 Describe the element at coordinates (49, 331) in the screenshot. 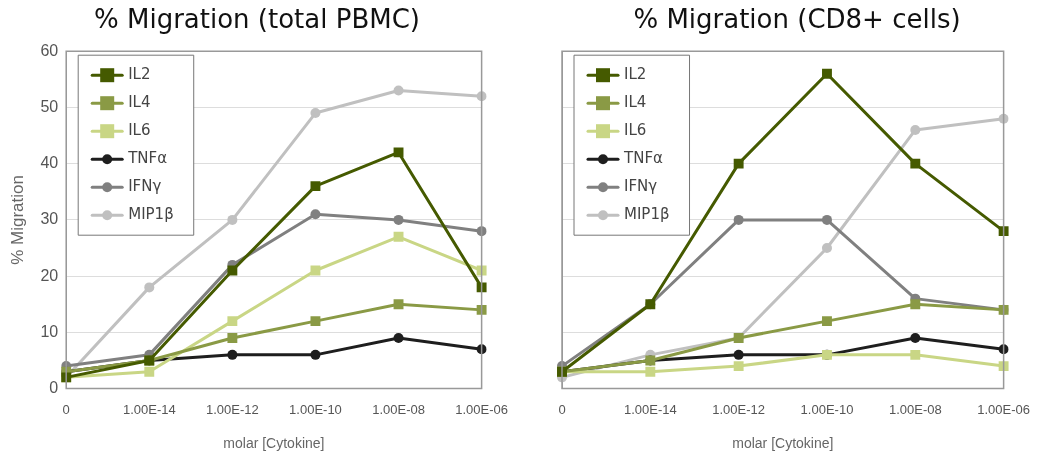

I see `y-tick-label: 10` at that location.